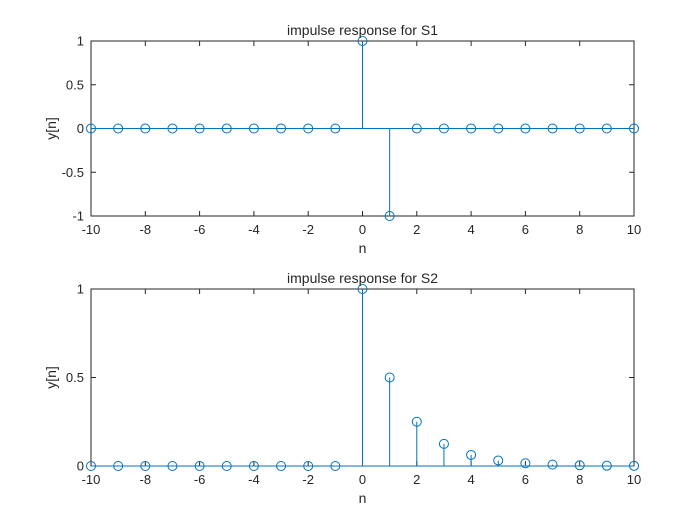  What do you see at coordinates (73, 172) in the screenshot?
I see `y-tick-label: -0.5` at bounding box center [73, 172].